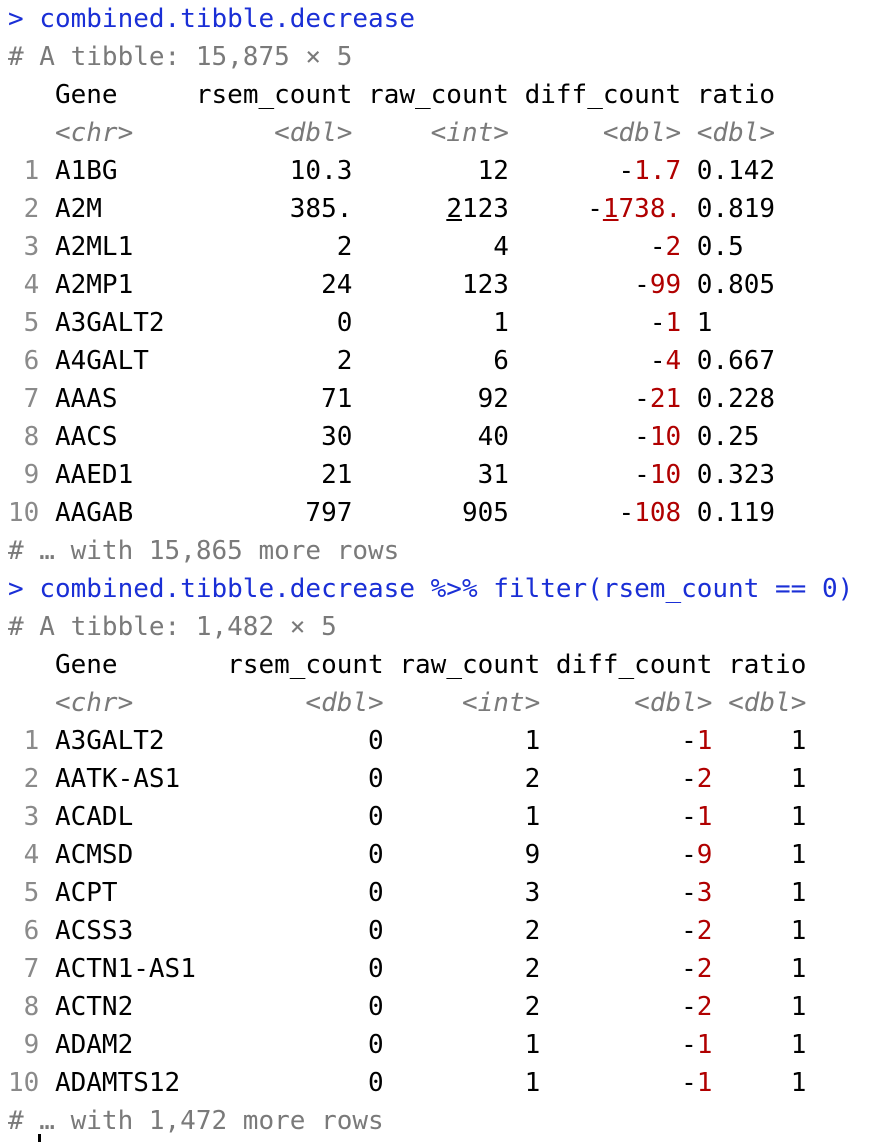 This screenshot has width=890, height=1142. I want to click on row-index-gutter, so click(31, 95).